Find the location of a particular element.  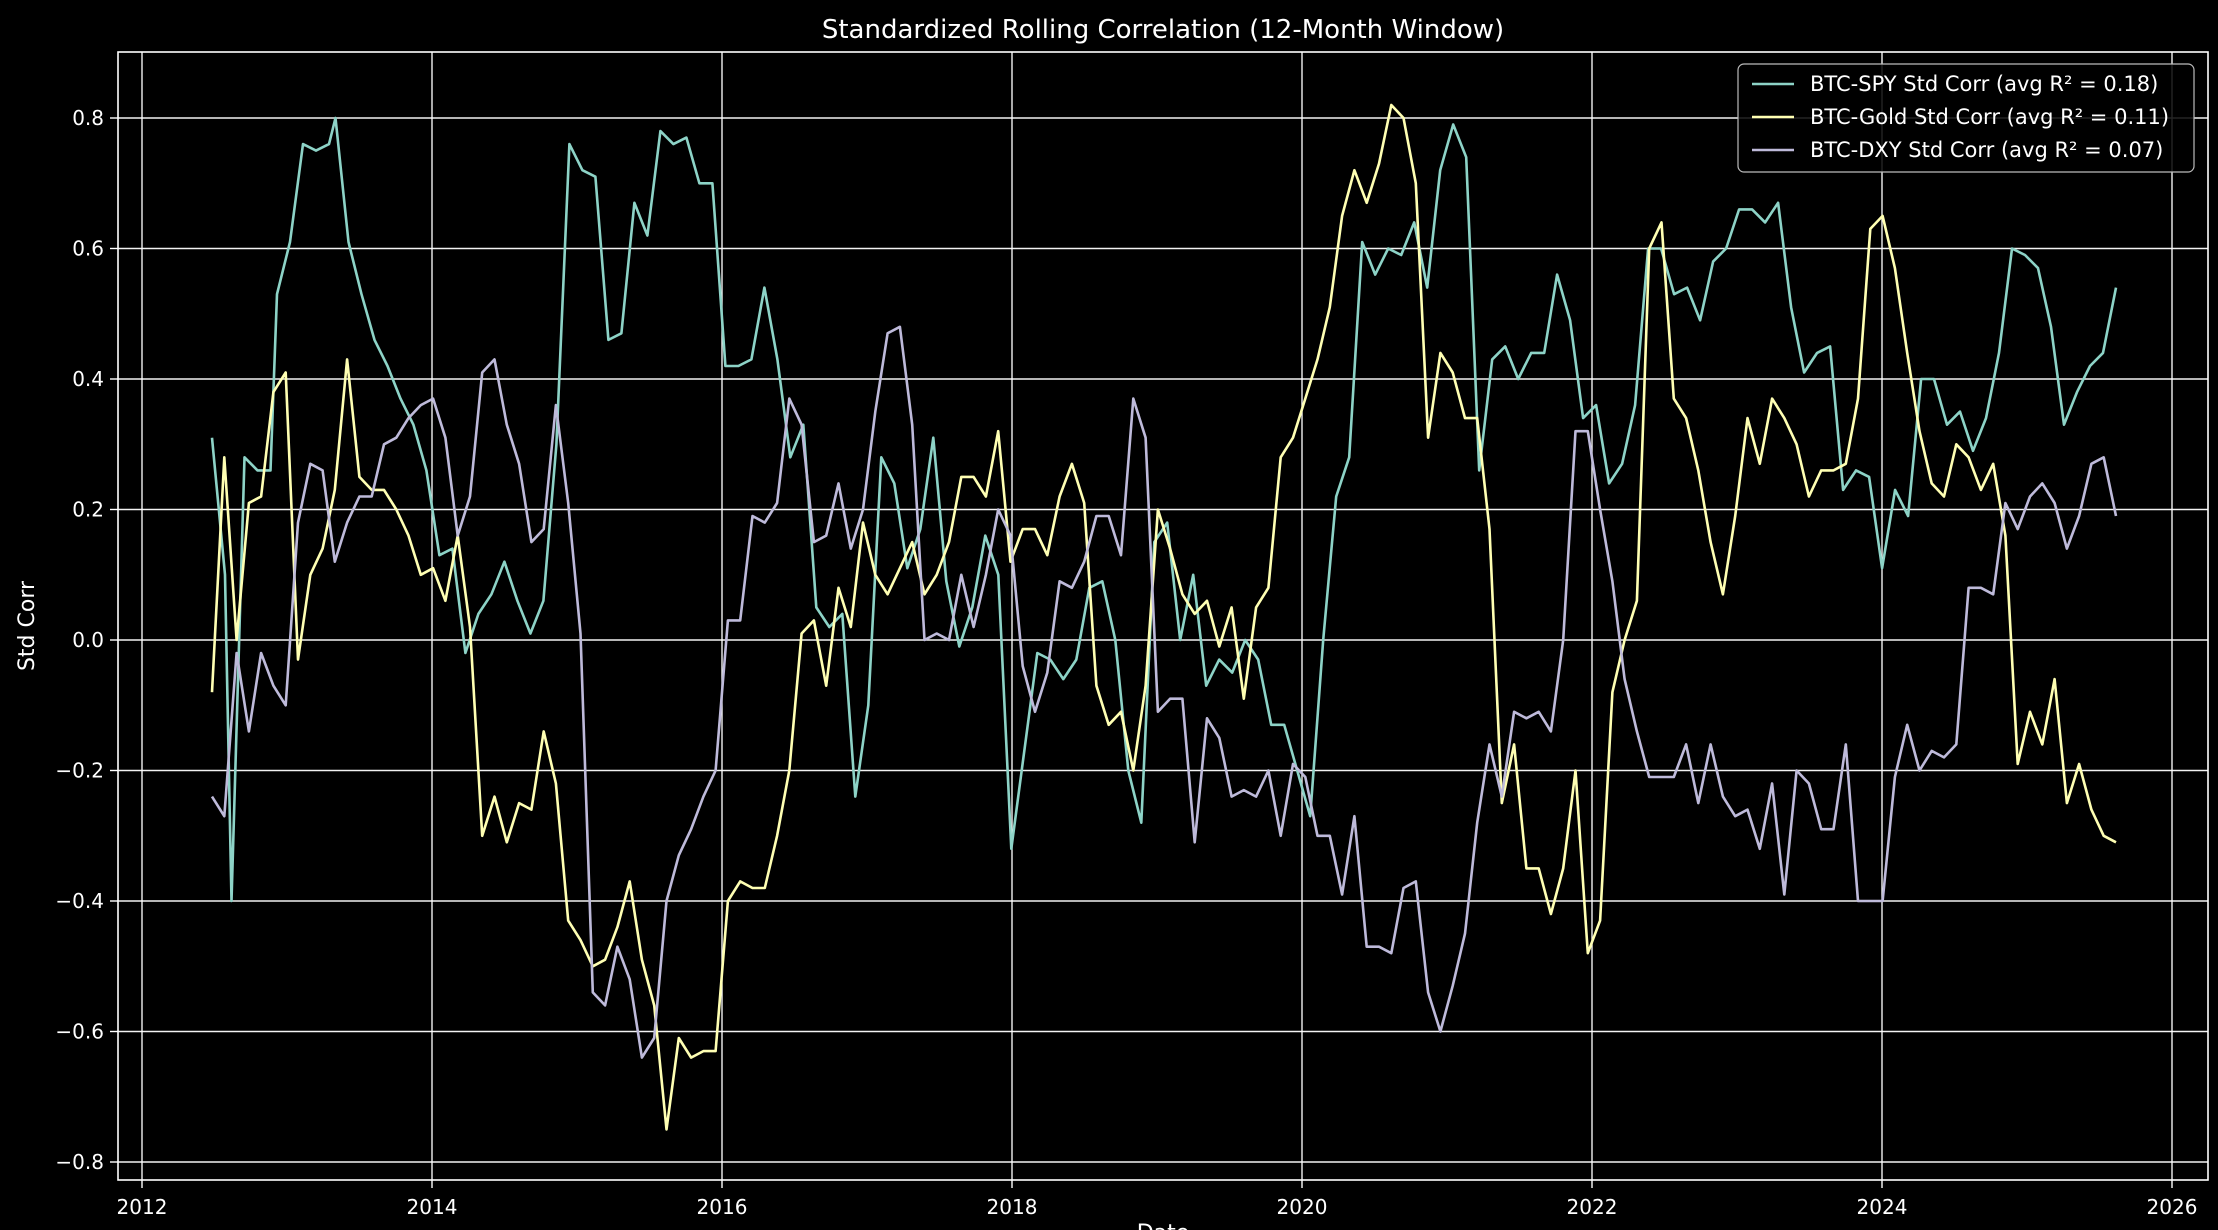

y-tick-label: −0.4 is located at coordinates (79, 901).